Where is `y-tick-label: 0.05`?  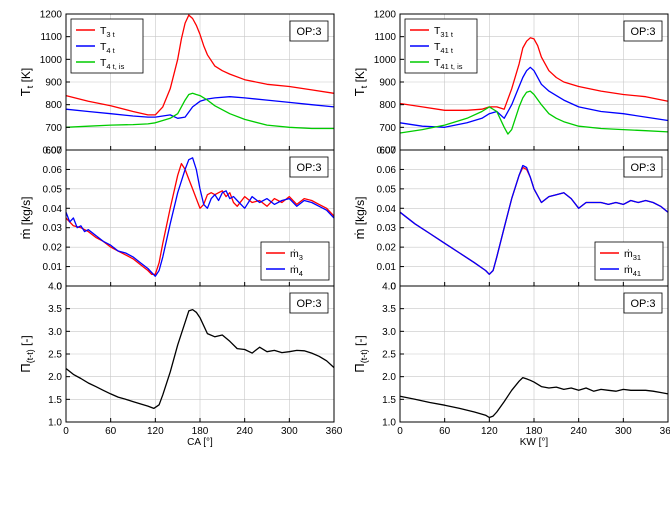
y-tick-label: 0.05 is located at coordinates (53, 189).